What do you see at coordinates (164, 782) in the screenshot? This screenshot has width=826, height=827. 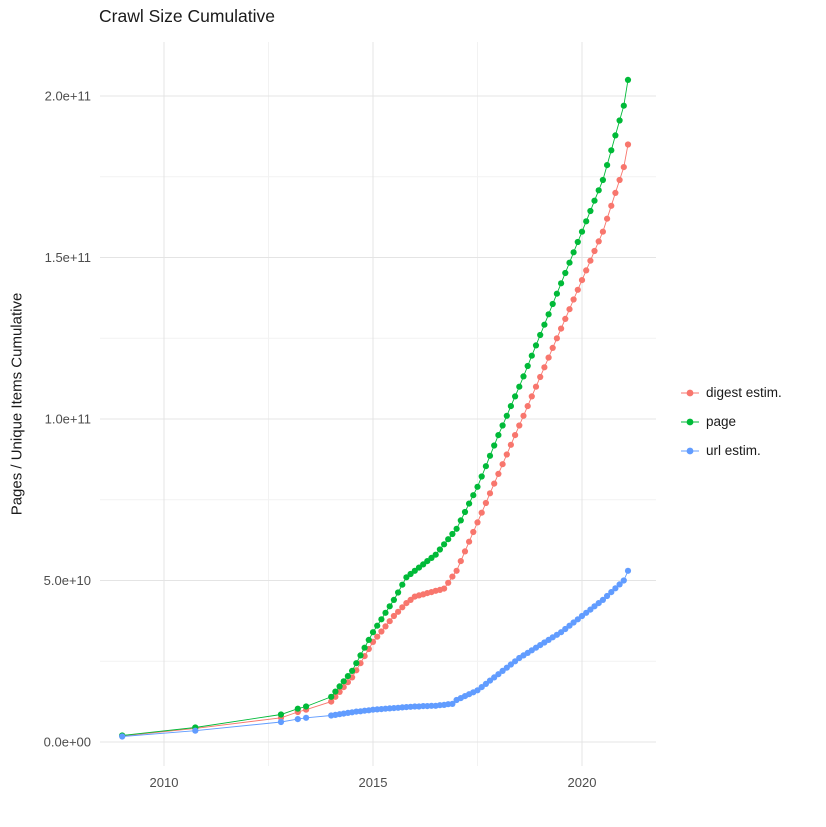 I see `x-tick-label: 2010` at bounding box center [164, 782].